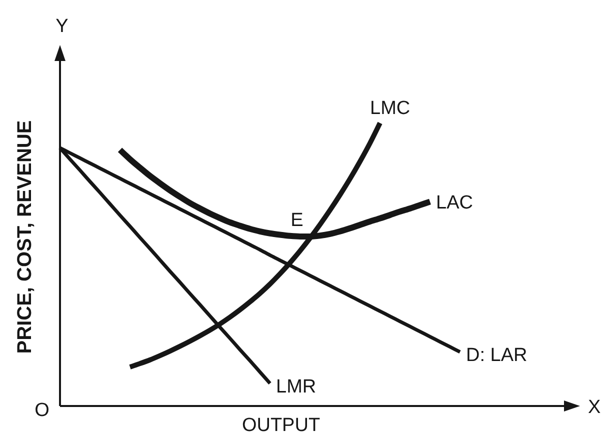 This screenshot has width=605, height=434. What do you see at coordinates (454, 203) in the screenshot?
I see `series-label: LAC` at bounding box center [454, 203].